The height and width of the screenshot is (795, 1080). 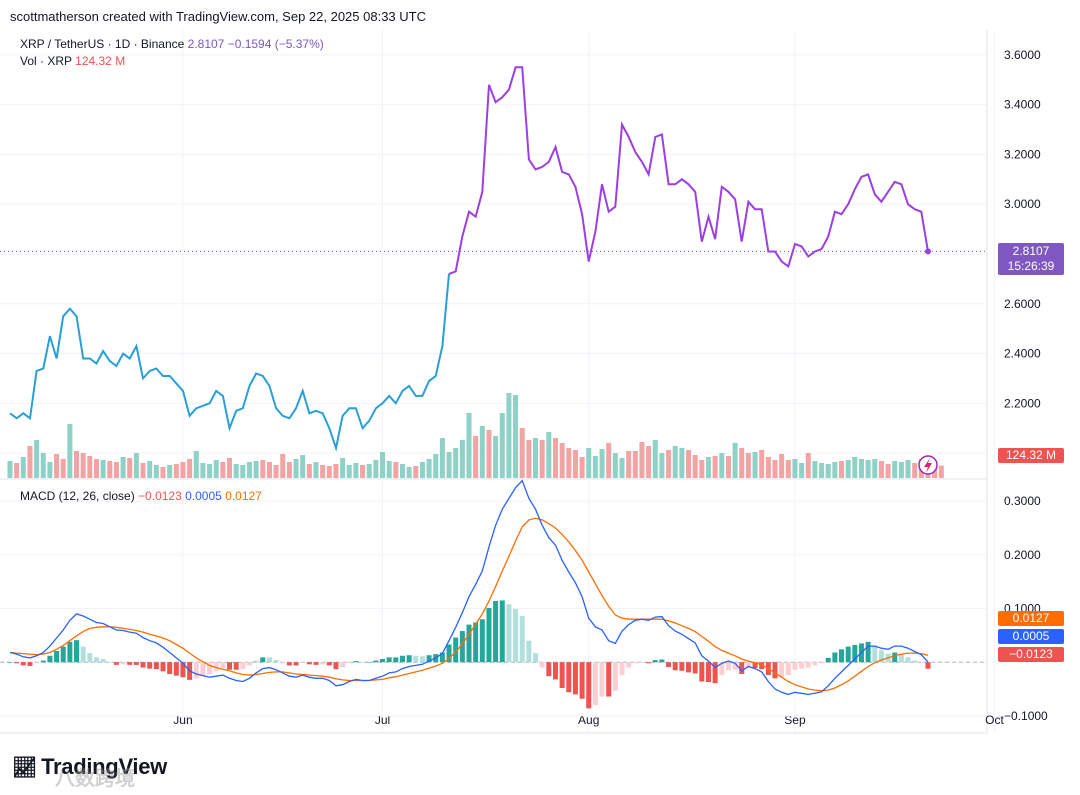 I want to click on price-tick-label: 2.2000, so click(x=1022, y=403).